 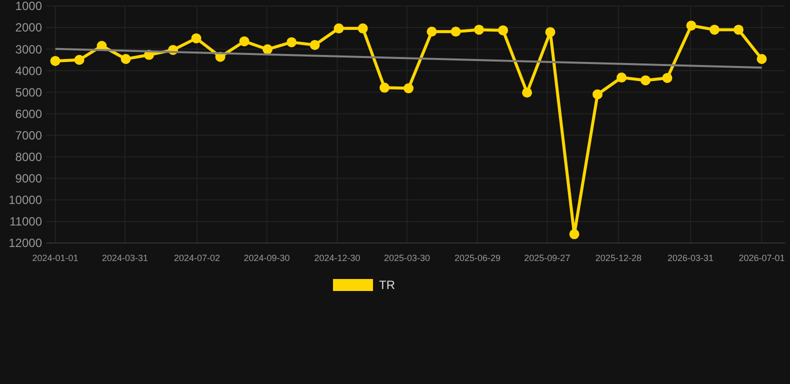 I want to click on y-tick-label: 2000, so click(x=28, y=27).